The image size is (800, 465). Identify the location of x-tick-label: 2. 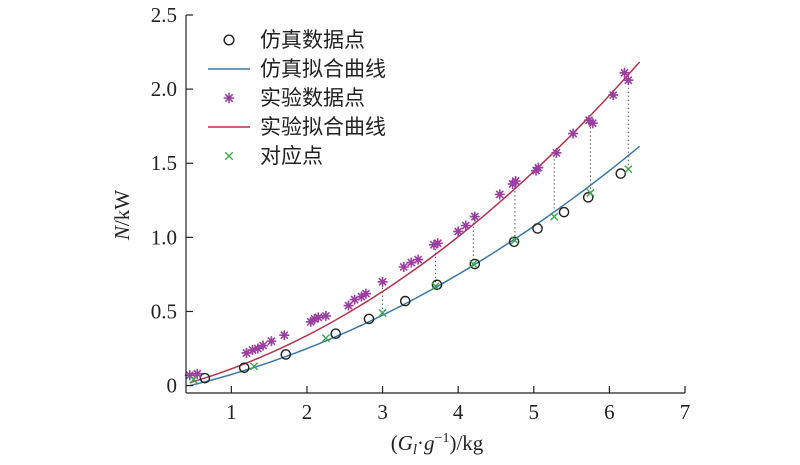
(307, 412).